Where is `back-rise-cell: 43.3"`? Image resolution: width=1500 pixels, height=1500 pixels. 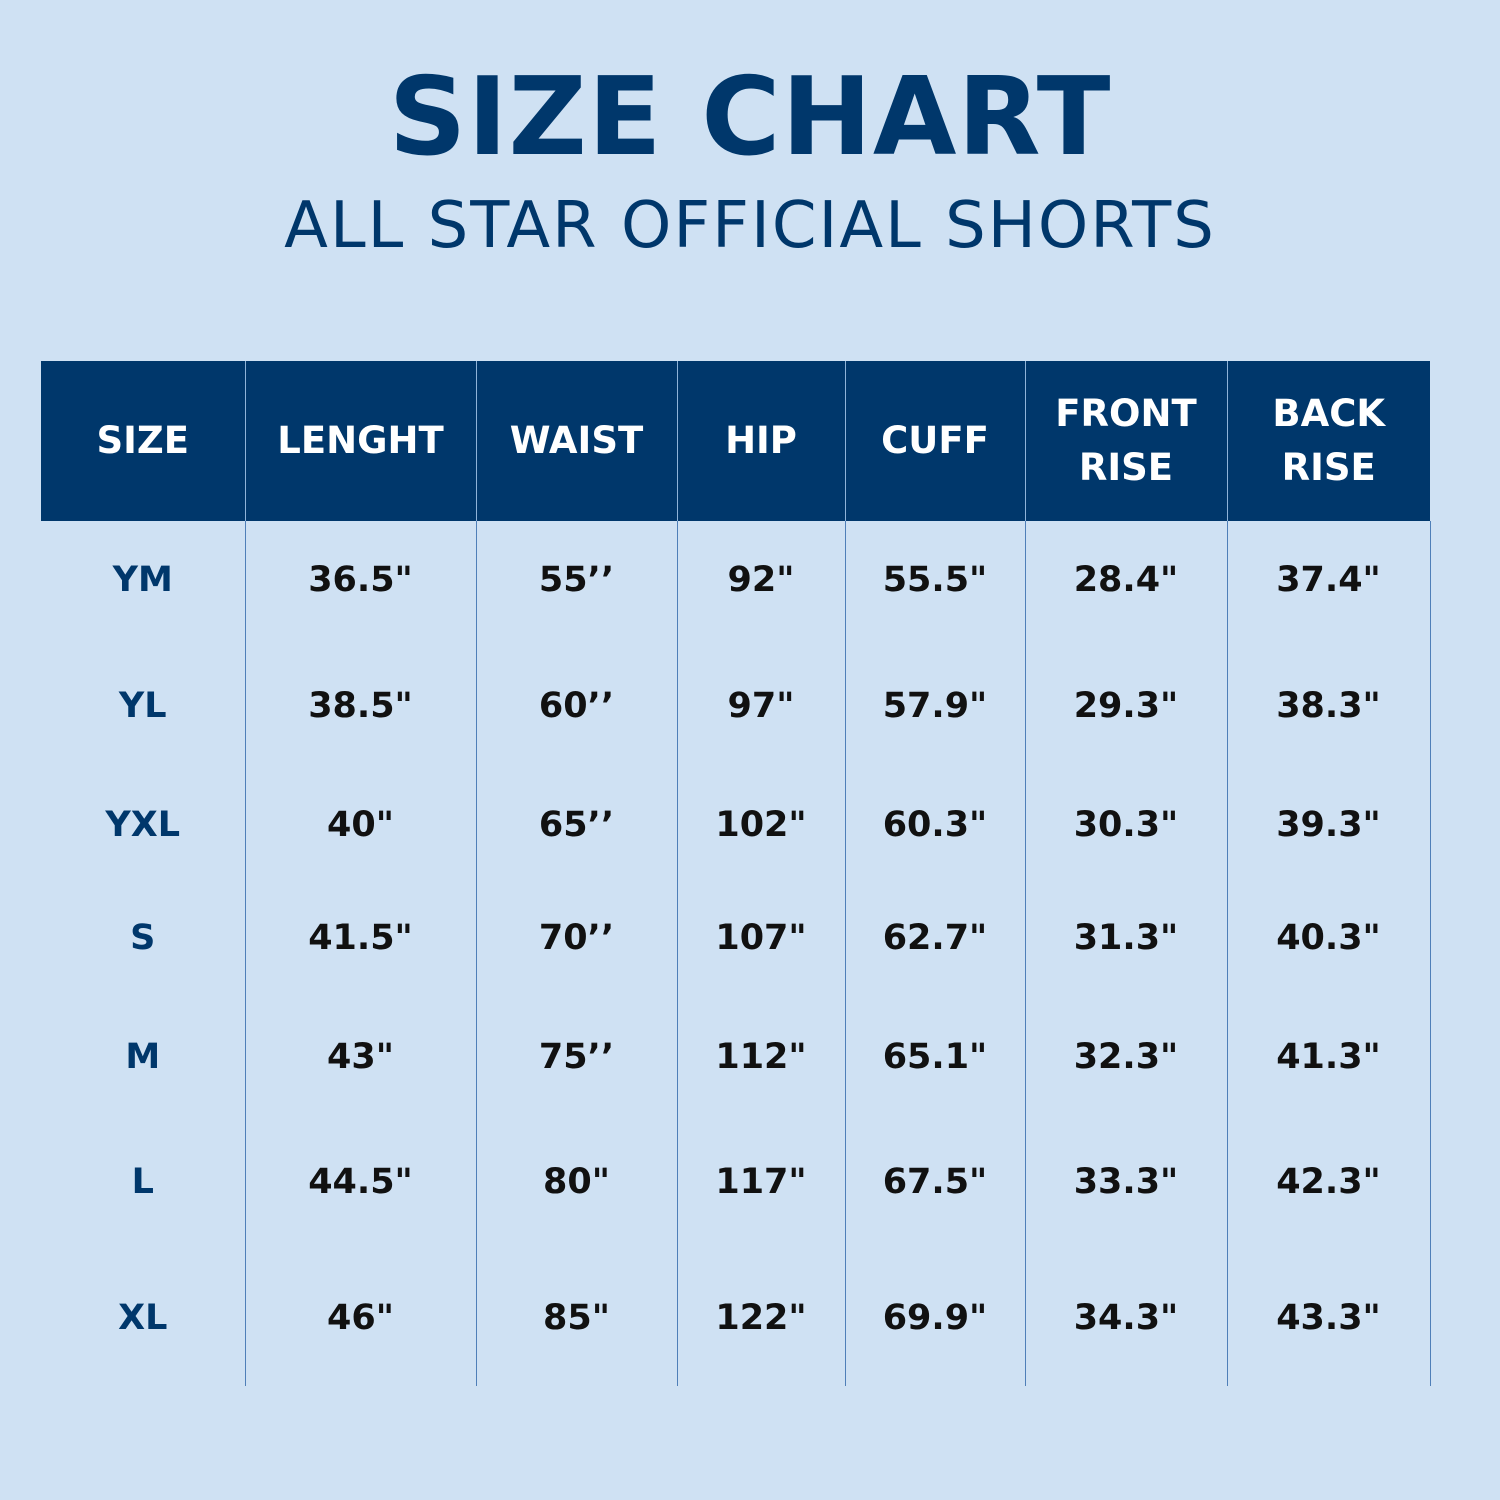
back-rise-cell: 43.3" is located at coordinates (1328, 1317).